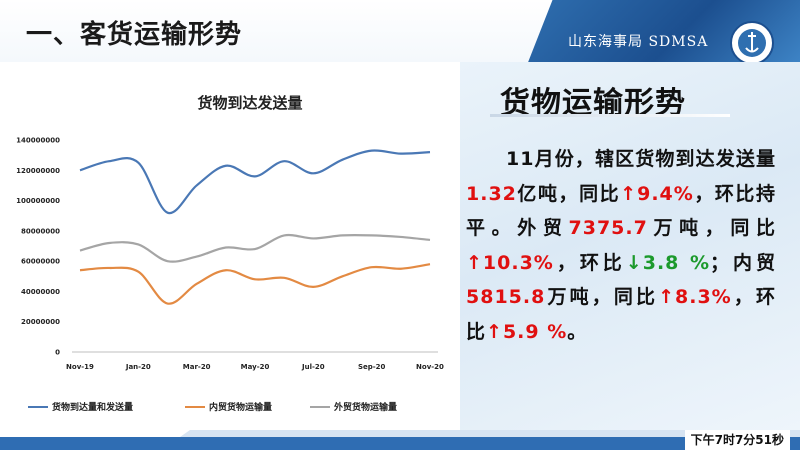 The width and height of the screenshot is (800, 450). Describe the element at coordinates (506, 297) in the screenshot. I see `domestic-volume: 5815.8` at that location.